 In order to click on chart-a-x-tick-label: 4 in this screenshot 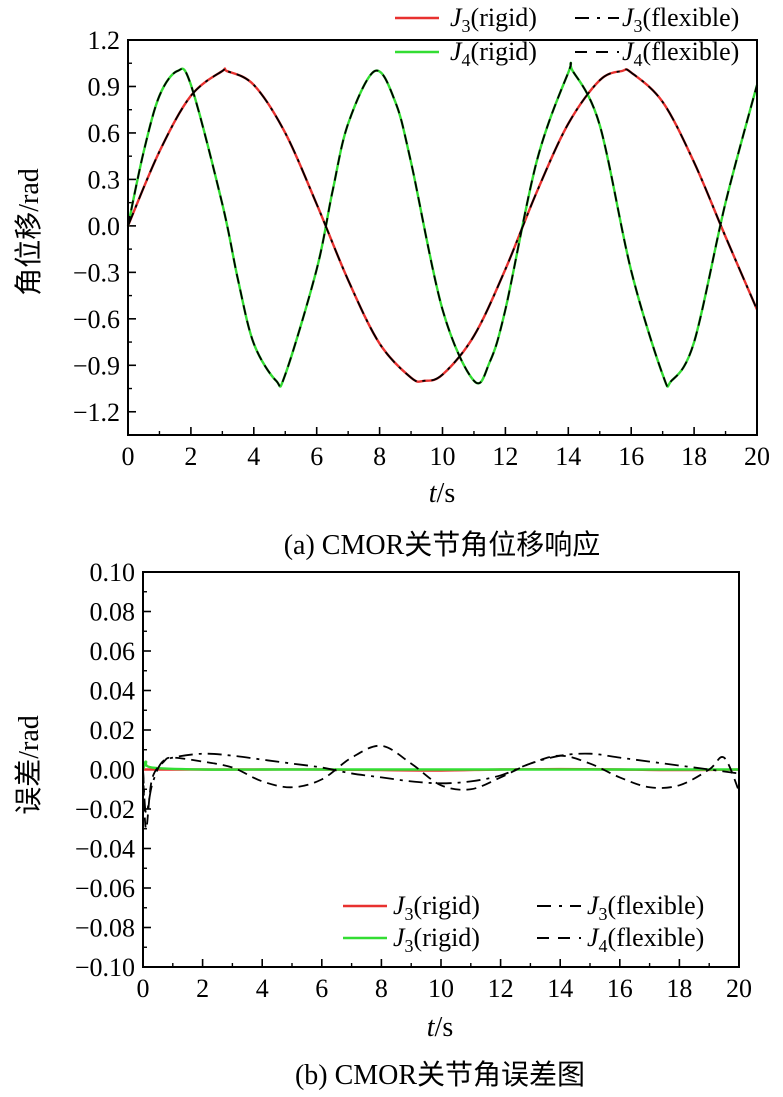, I will do `click(253, 456)`.